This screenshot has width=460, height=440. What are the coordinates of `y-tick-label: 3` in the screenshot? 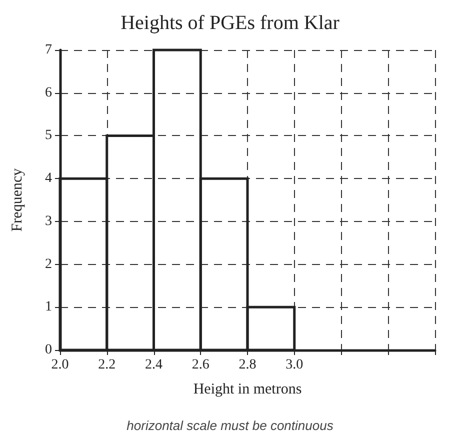 It's located at (48, 221).